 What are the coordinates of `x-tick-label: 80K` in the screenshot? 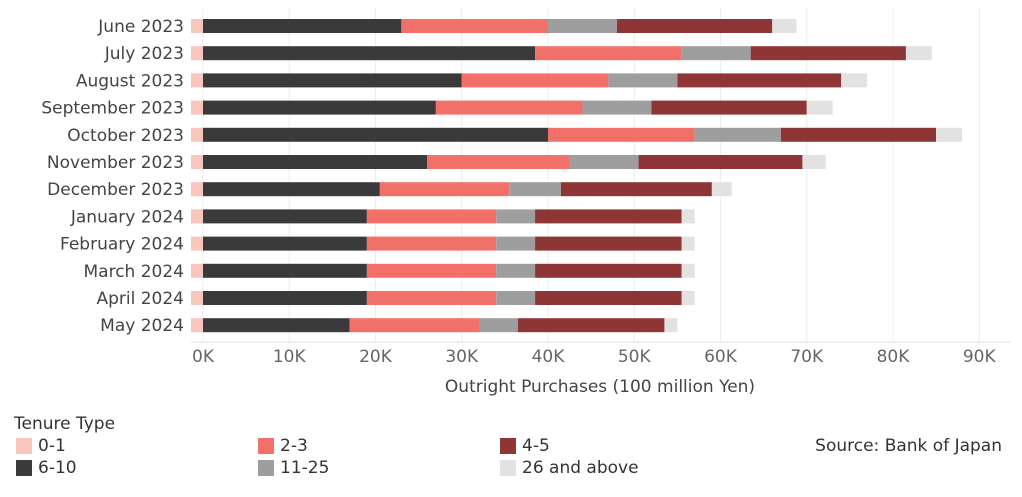 It's located at (894, 357).